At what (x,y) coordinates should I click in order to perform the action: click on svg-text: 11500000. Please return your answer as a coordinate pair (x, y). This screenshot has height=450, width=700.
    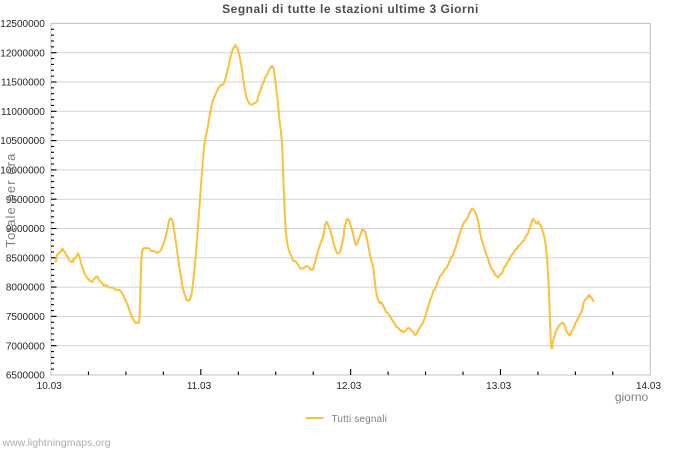
    Looking at the image, I should click on (23, 83).